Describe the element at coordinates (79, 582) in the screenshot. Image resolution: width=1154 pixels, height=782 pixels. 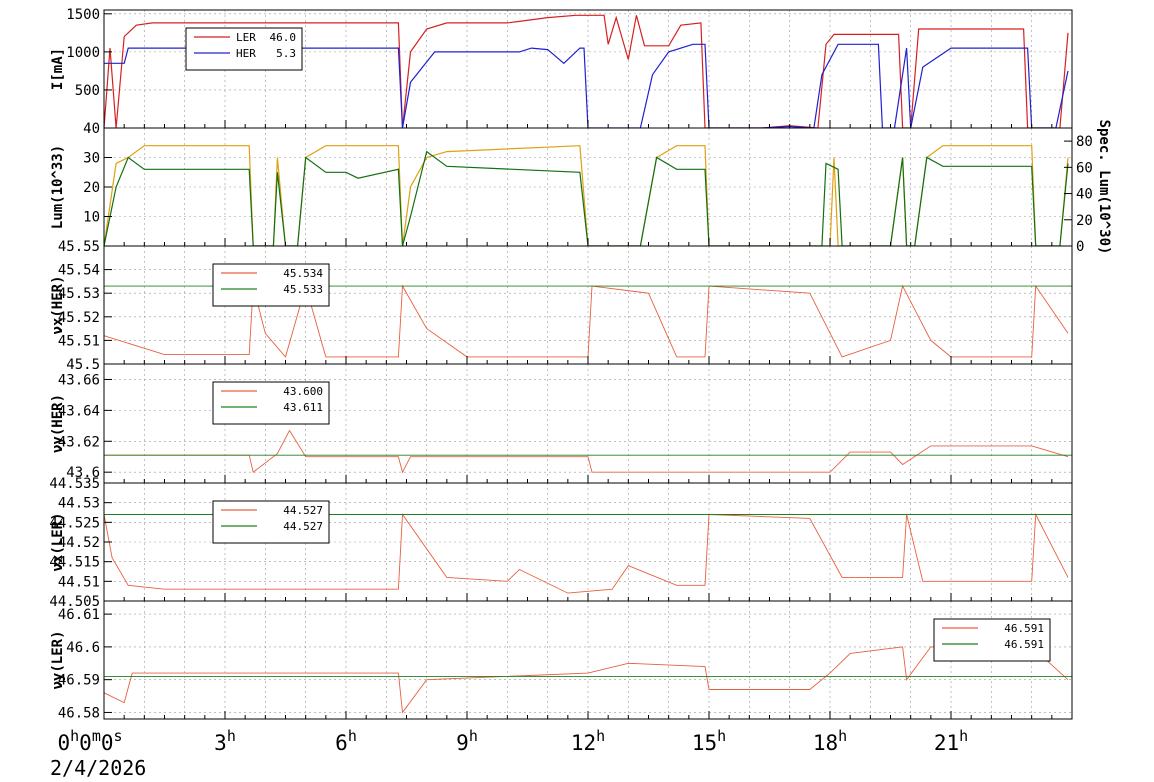
I see `y-tick-label: 44.51` at that location.